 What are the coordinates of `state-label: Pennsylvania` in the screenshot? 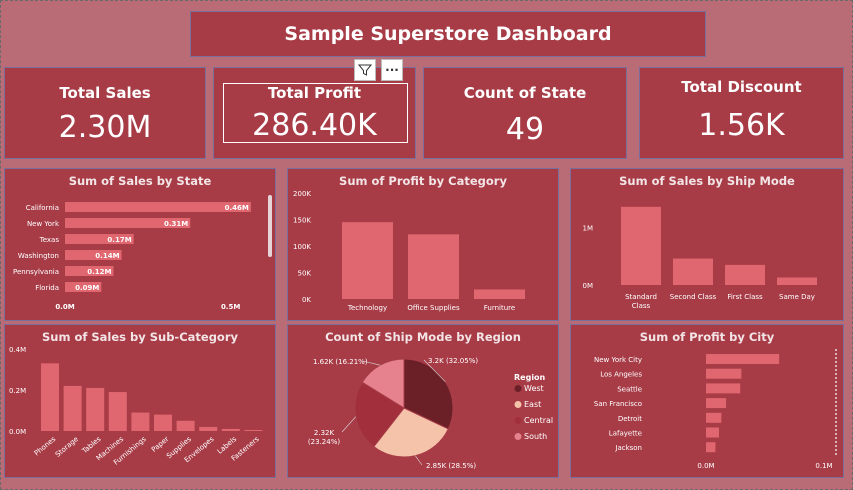 It's located at (36, 272).